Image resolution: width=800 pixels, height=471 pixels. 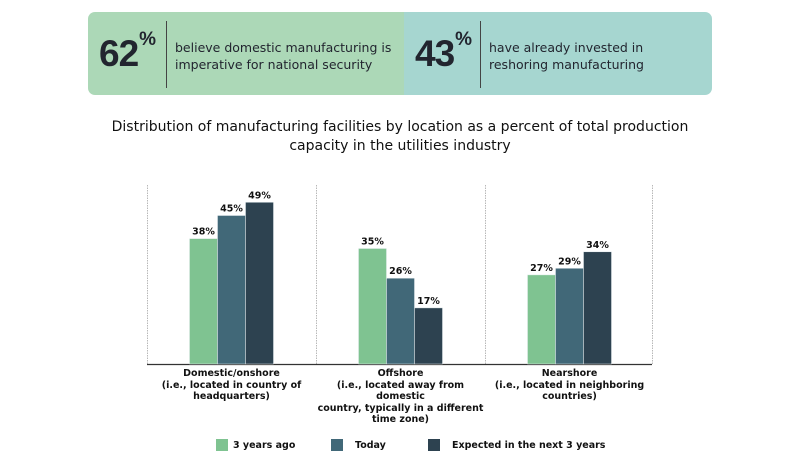 What do you see at coordinates (264, 445) in the screenshot?
I see `legend-label: 3 years ago` at bounding box center [264, 445].